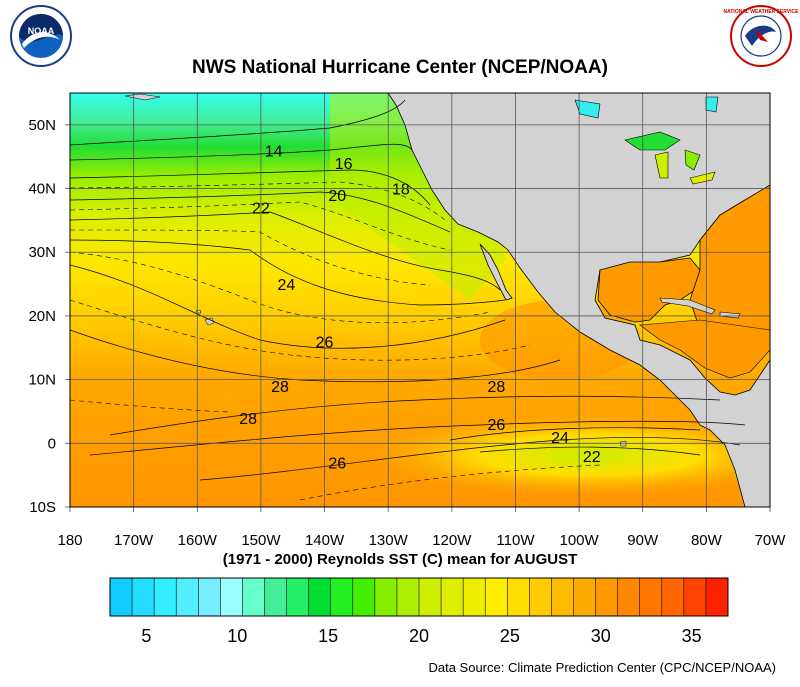  Describe the element at coordinates (452, 540) in the screenshot. I see `lon-tick-label: 120W` at that location.